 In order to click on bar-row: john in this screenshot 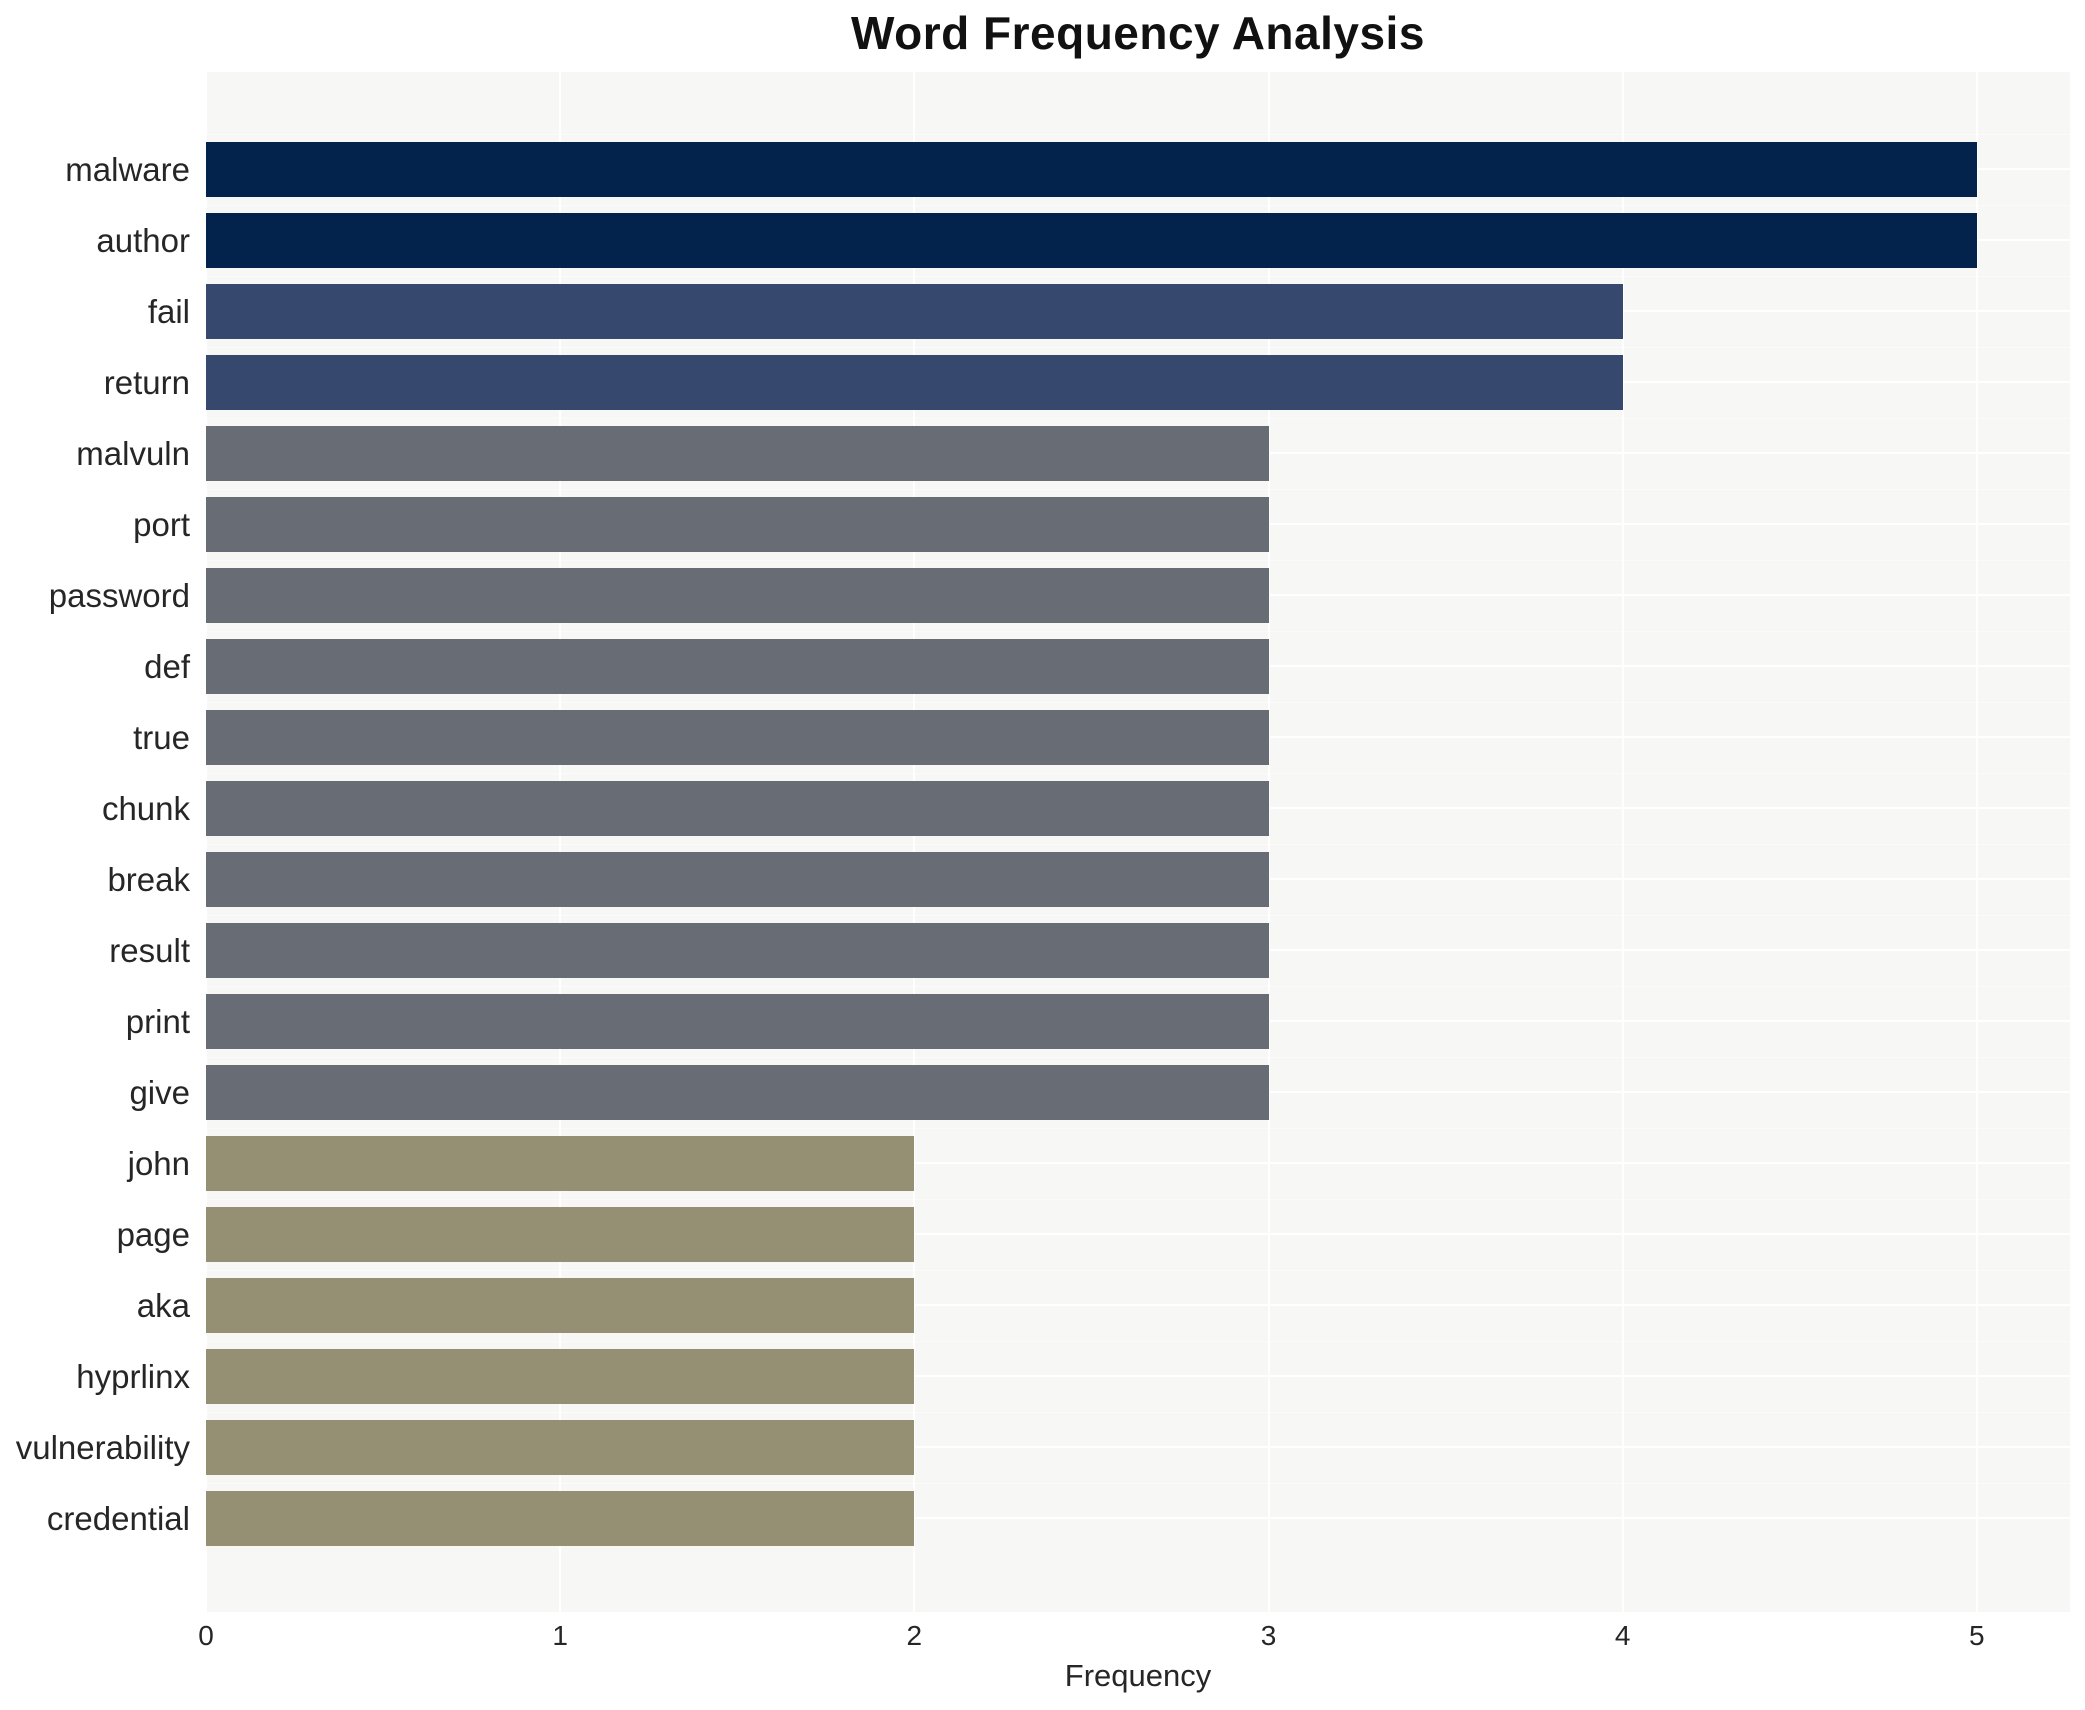, I will do `click(1042, 1163)`.